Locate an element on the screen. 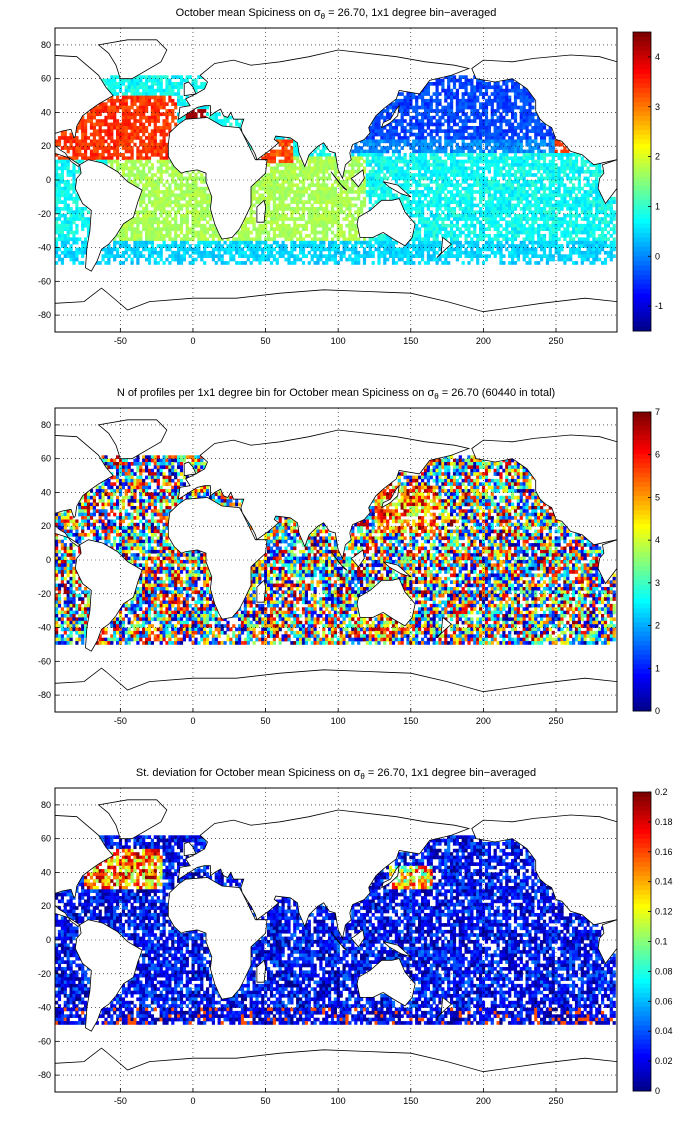  colorbar-1: 4 3 2 1 0 -1 is located at coordinates (647, 181).